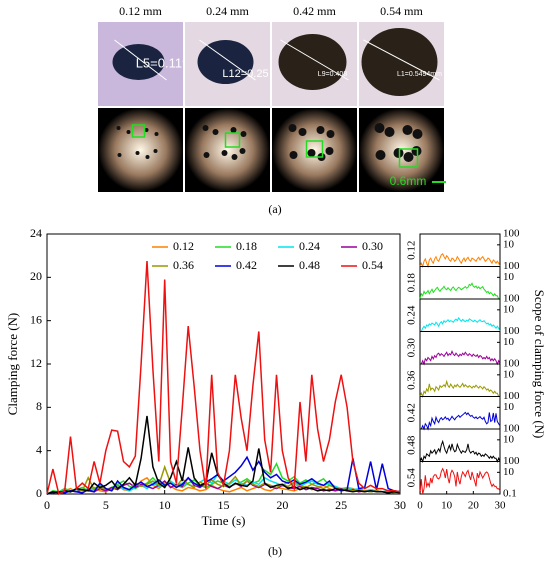 This screenshot has width=550, height=570. Describe the element at coordinates (412, 283) in the screenshot. I see `panel-label: 0.18` at that location.